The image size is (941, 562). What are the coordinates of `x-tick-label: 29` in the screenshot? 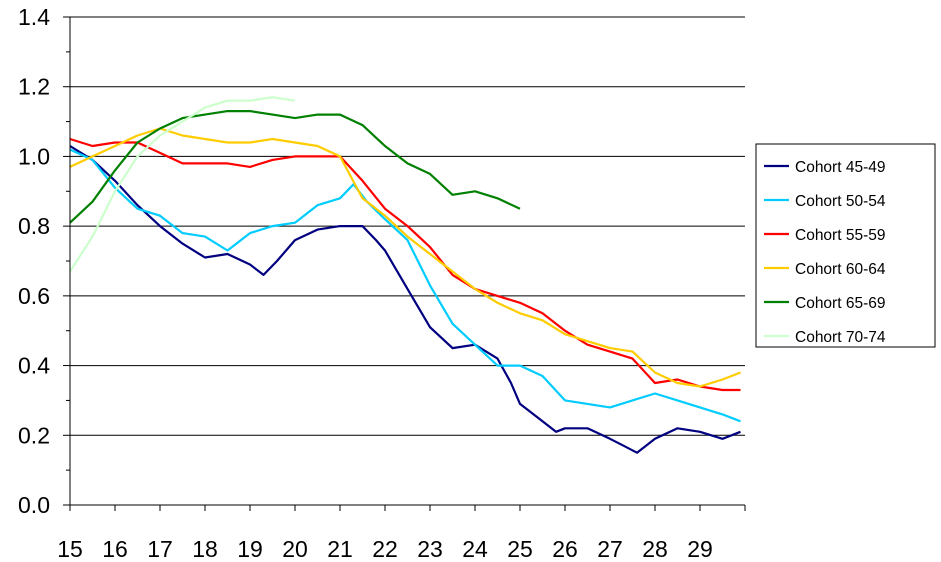 It's located at (700, 549).